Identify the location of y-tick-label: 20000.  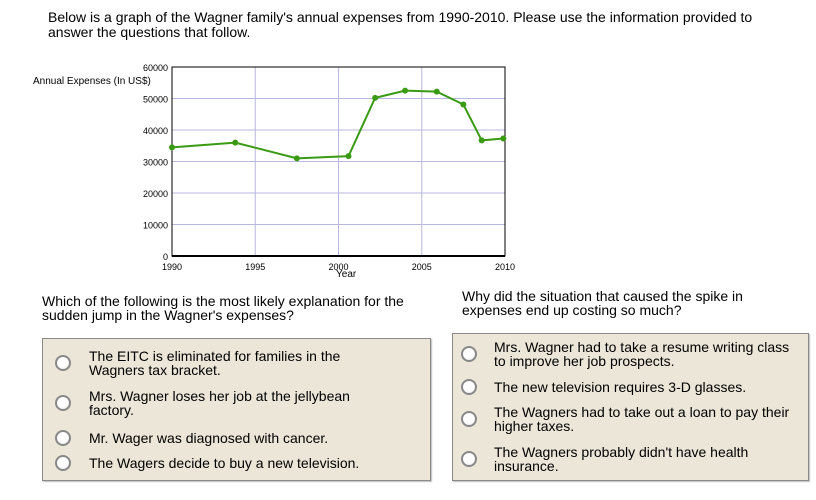
(155, 194).